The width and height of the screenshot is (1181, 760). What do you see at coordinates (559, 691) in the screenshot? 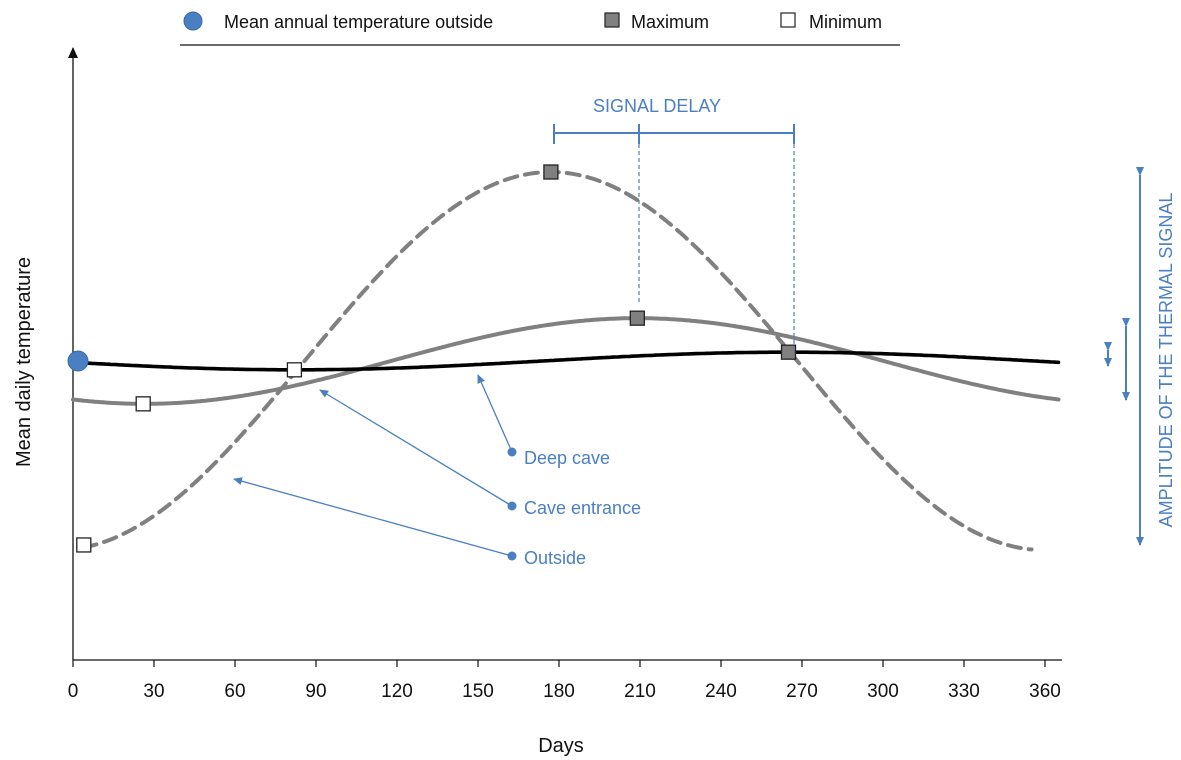
I see `x-tick-label: 180` at bounding box center [559, 691].